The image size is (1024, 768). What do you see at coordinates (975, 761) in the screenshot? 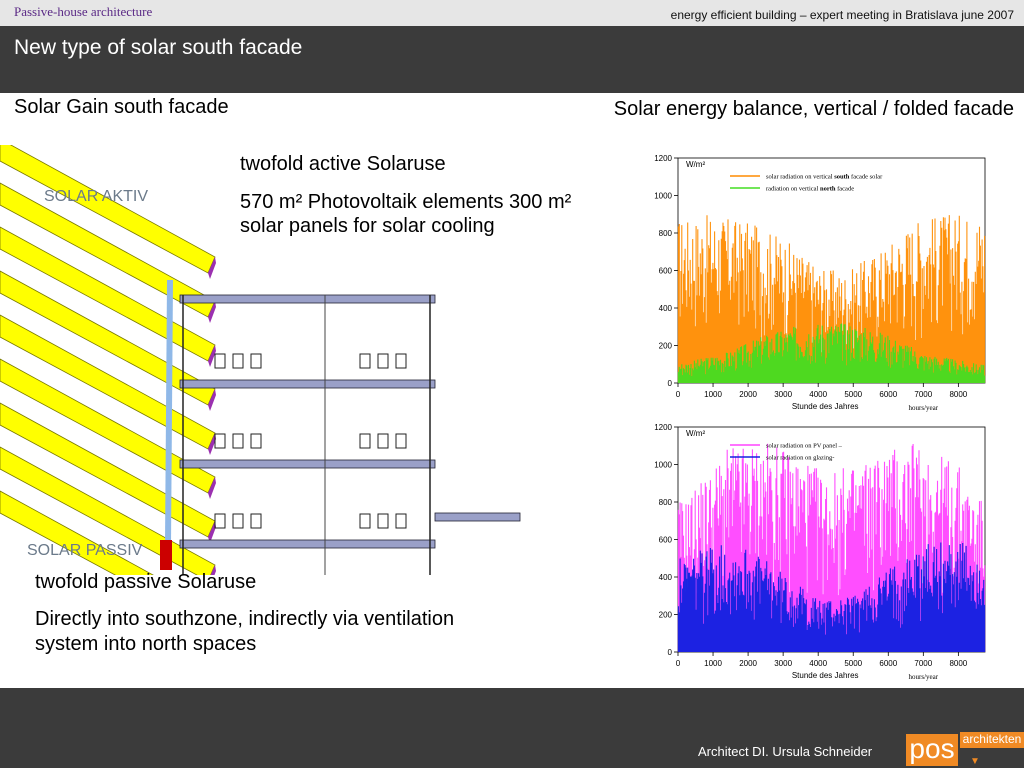
I see `logo-arrow-icon: ▼` at bounding box center [975, 761].